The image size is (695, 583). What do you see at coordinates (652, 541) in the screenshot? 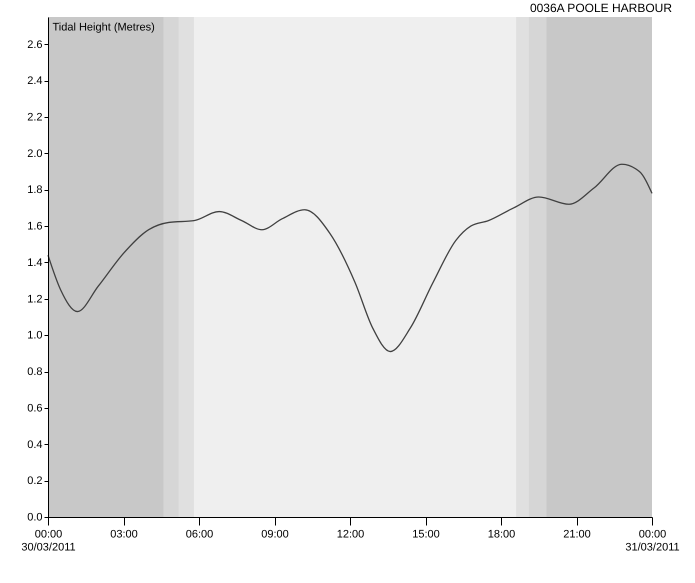
I see `x-tick-label: 00:00 31/03/2011` at bounding box center [652, 541].